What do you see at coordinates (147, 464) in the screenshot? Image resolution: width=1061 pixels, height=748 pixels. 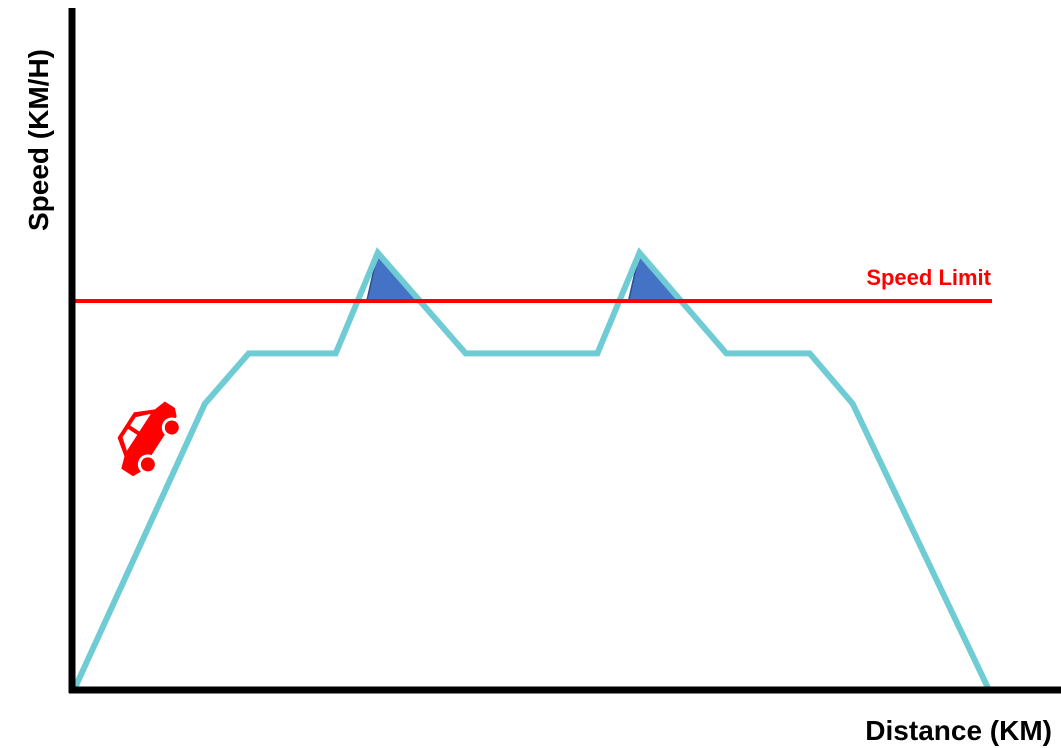 I see `car-wheel-front-hub` at bounding box center [147, 464].